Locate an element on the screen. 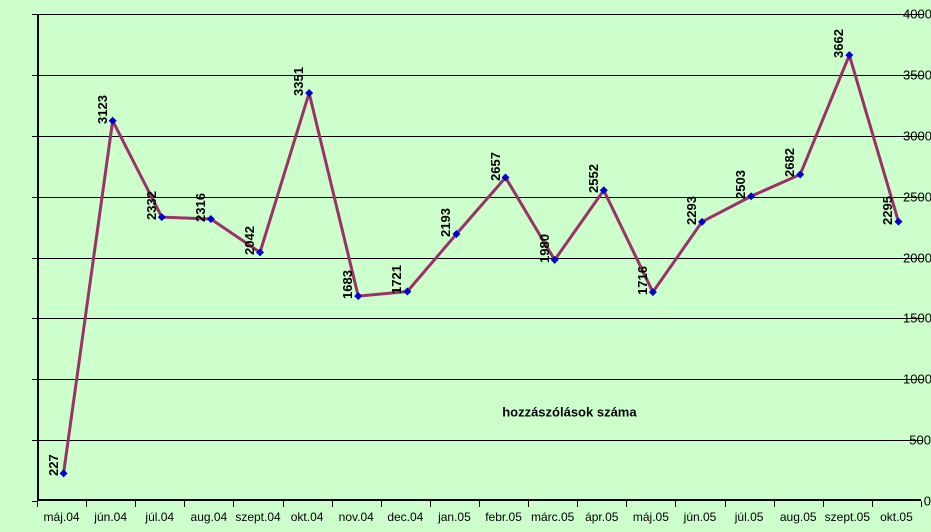 Image resolution: width=931 pixels, height=532 pixels. data-point-label: 3351 is located at coordinates (299, 82).